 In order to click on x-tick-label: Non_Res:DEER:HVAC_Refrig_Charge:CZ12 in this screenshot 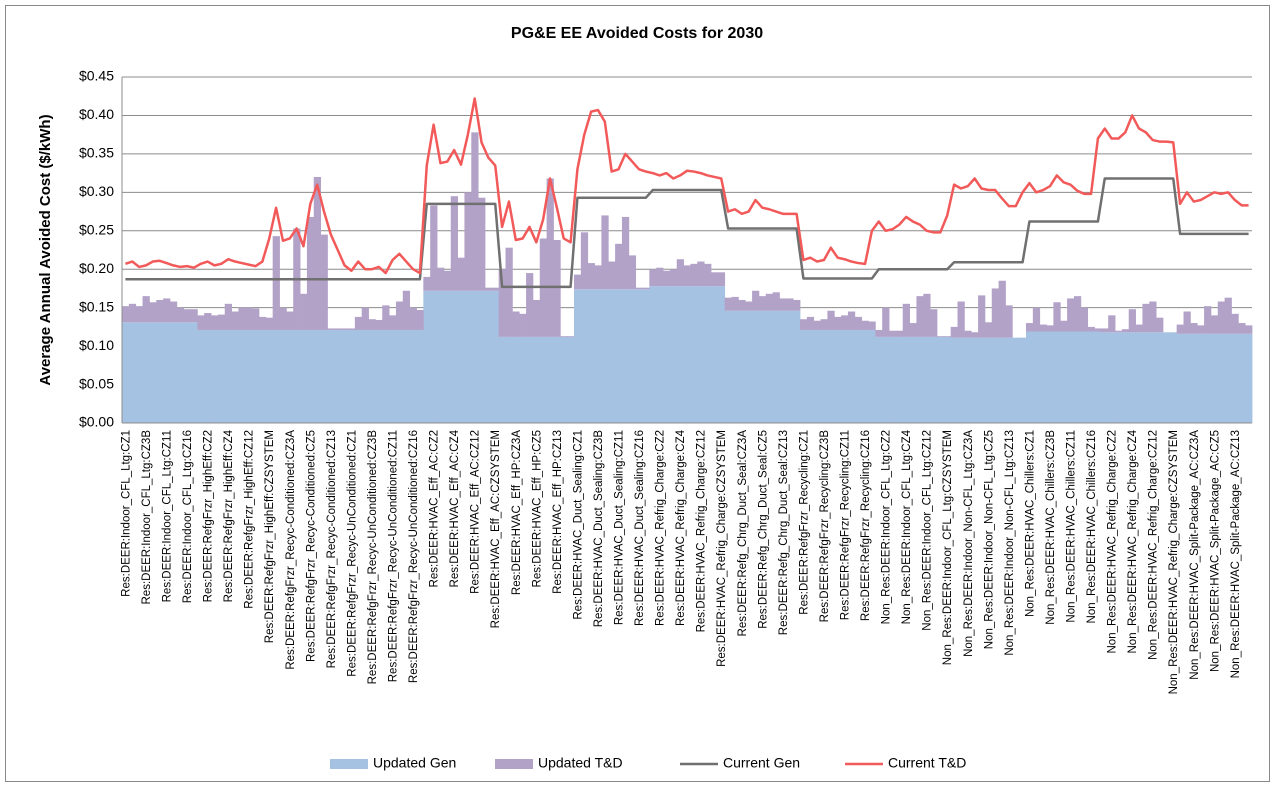, I will do `click(1154, 545)`.